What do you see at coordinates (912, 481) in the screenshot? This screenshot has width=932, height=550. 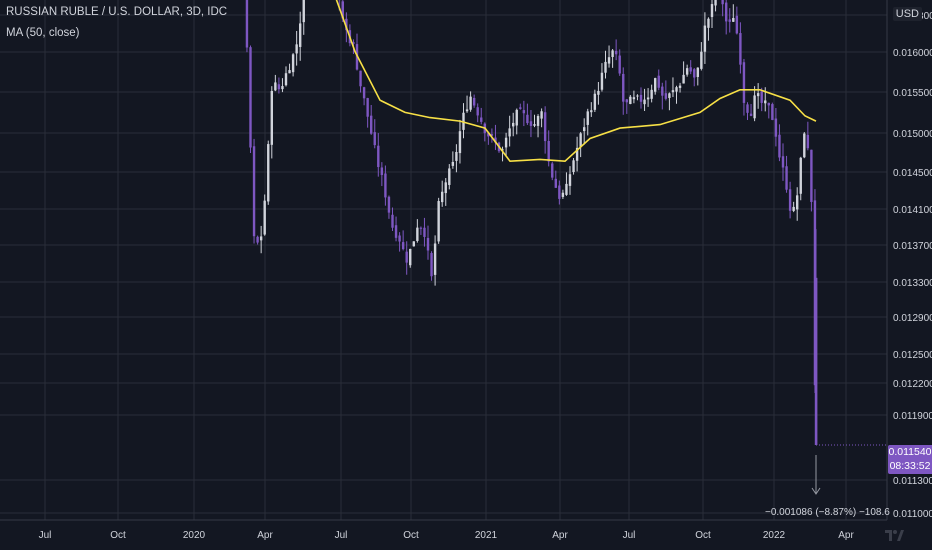 I see `y-tick-label: 0.011300` at bounding box center [912, 481].